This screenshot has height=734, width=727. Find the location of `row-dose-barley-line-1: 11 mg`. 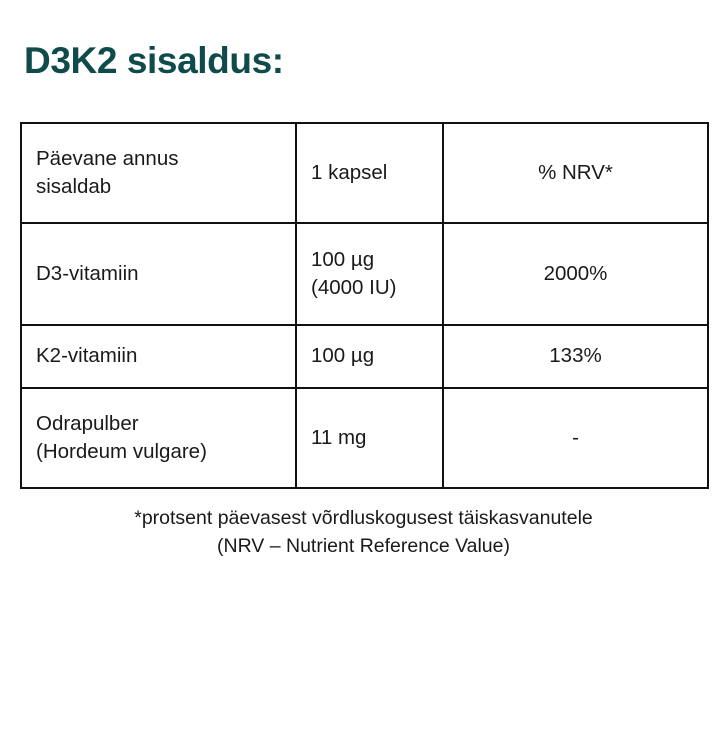

row-dose-barley-line-1: 11 mg is located at coordinates (339, 437).